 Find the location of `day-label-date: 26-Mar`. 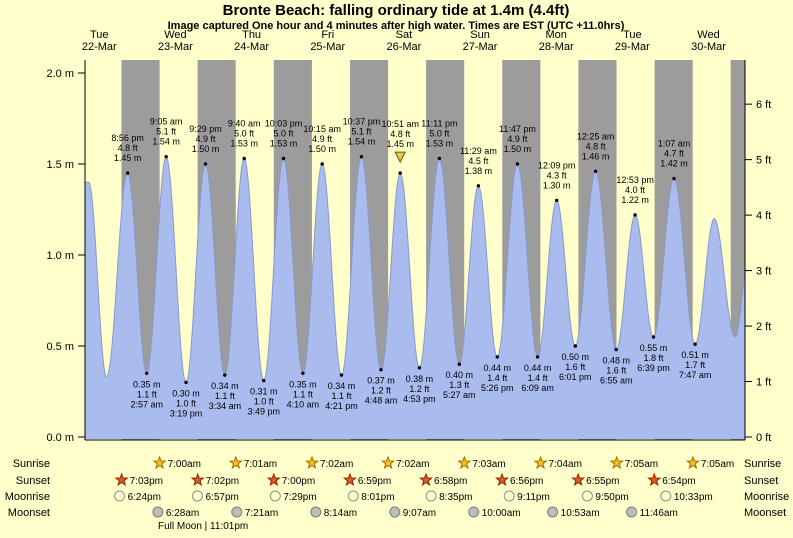

day-label-date: 26-Mar is located at coordinates (403, 47).